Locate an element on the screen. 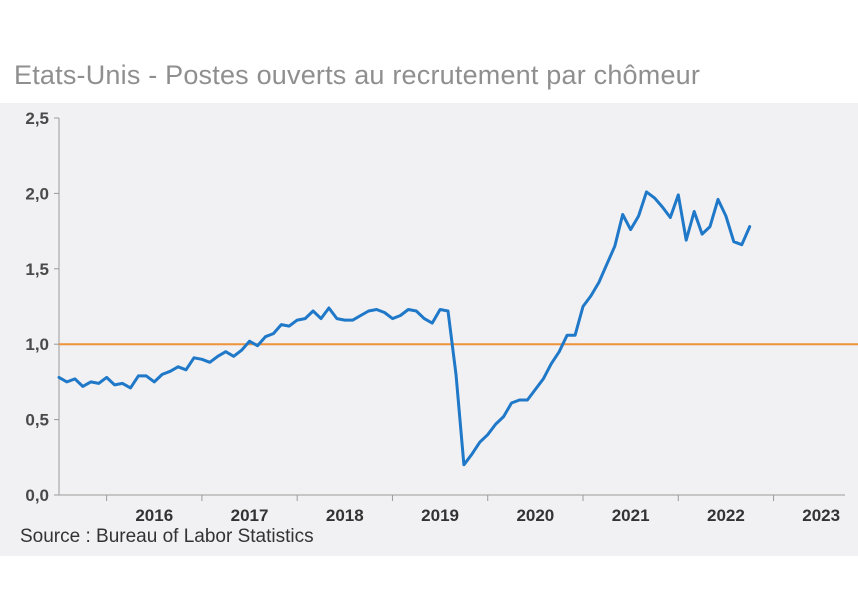  y-tick-label: 2,0 is located at coordinates (37, 193).